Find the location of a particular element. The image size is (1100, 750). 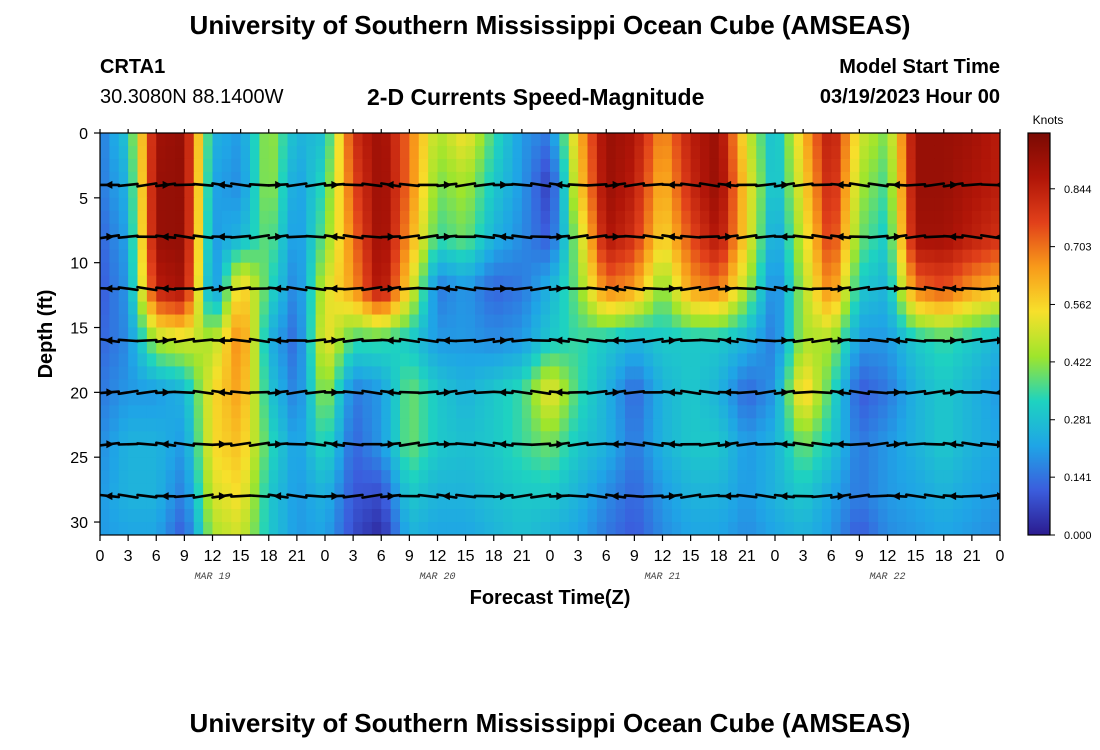

current-vector-head is located at coordinates (110, 236).